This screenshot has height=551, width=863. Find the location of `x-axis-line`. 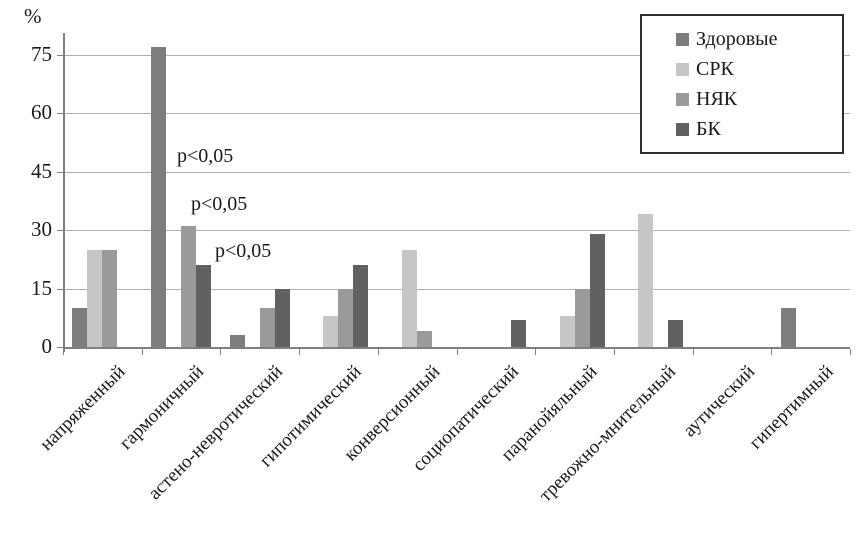

x-axis-line is located at coordinates (456, 348).